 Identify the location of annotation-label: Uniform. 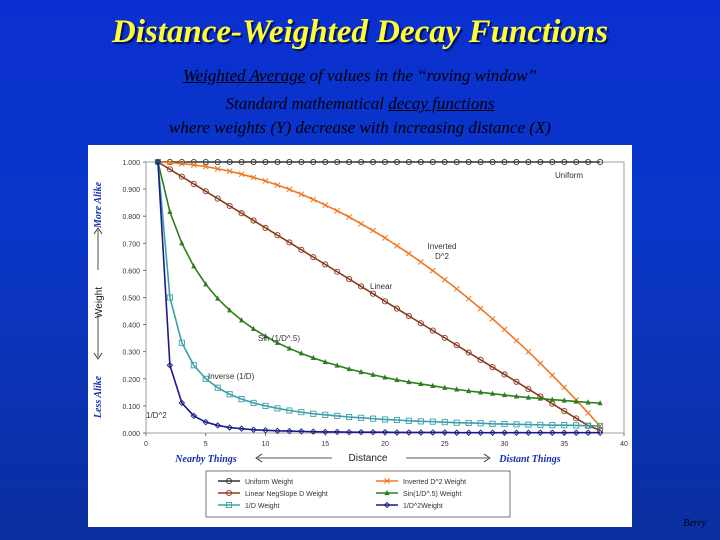
(569, 175).